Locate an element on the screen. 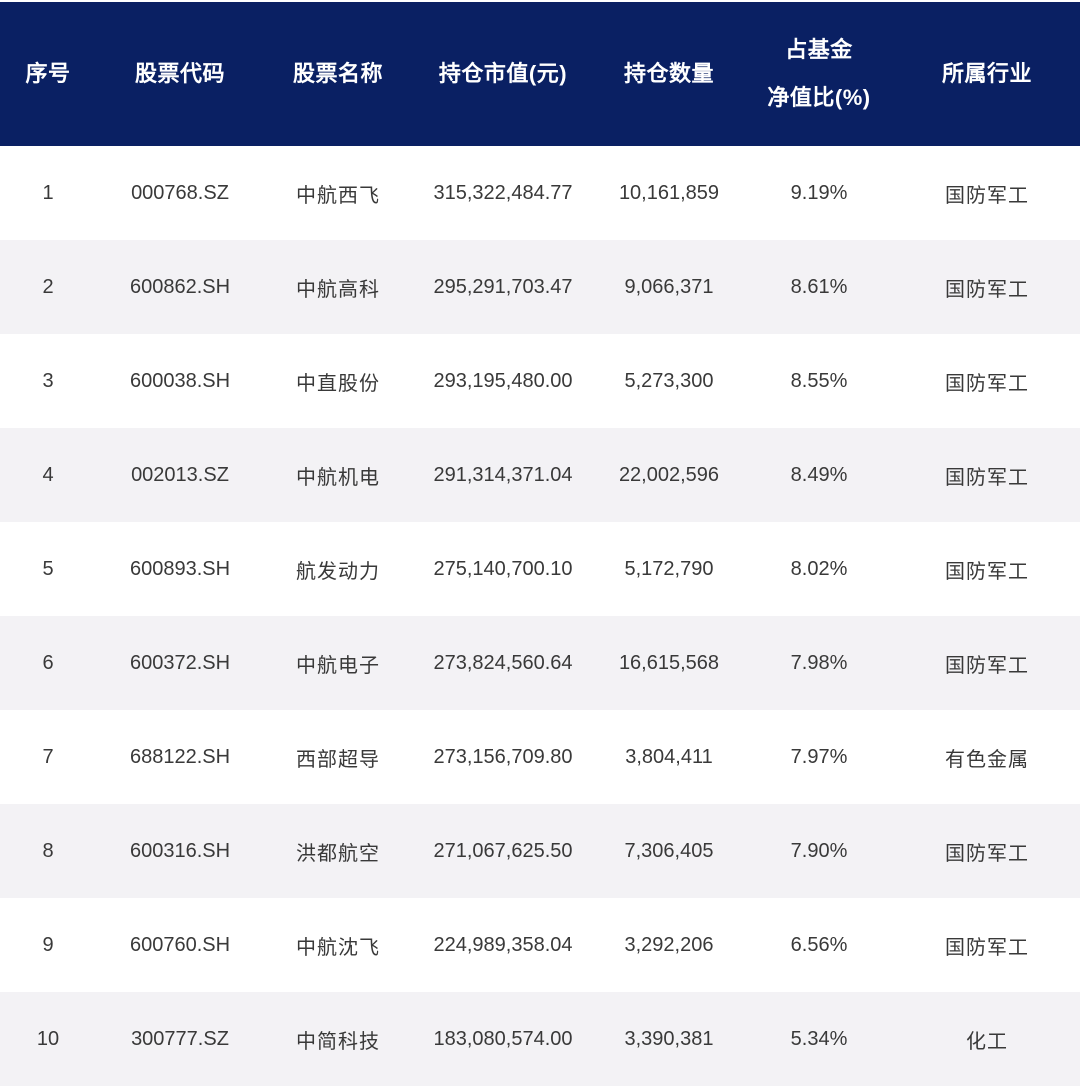  cell-nav-percent: 8.49% is located at coordinates (819, 474).